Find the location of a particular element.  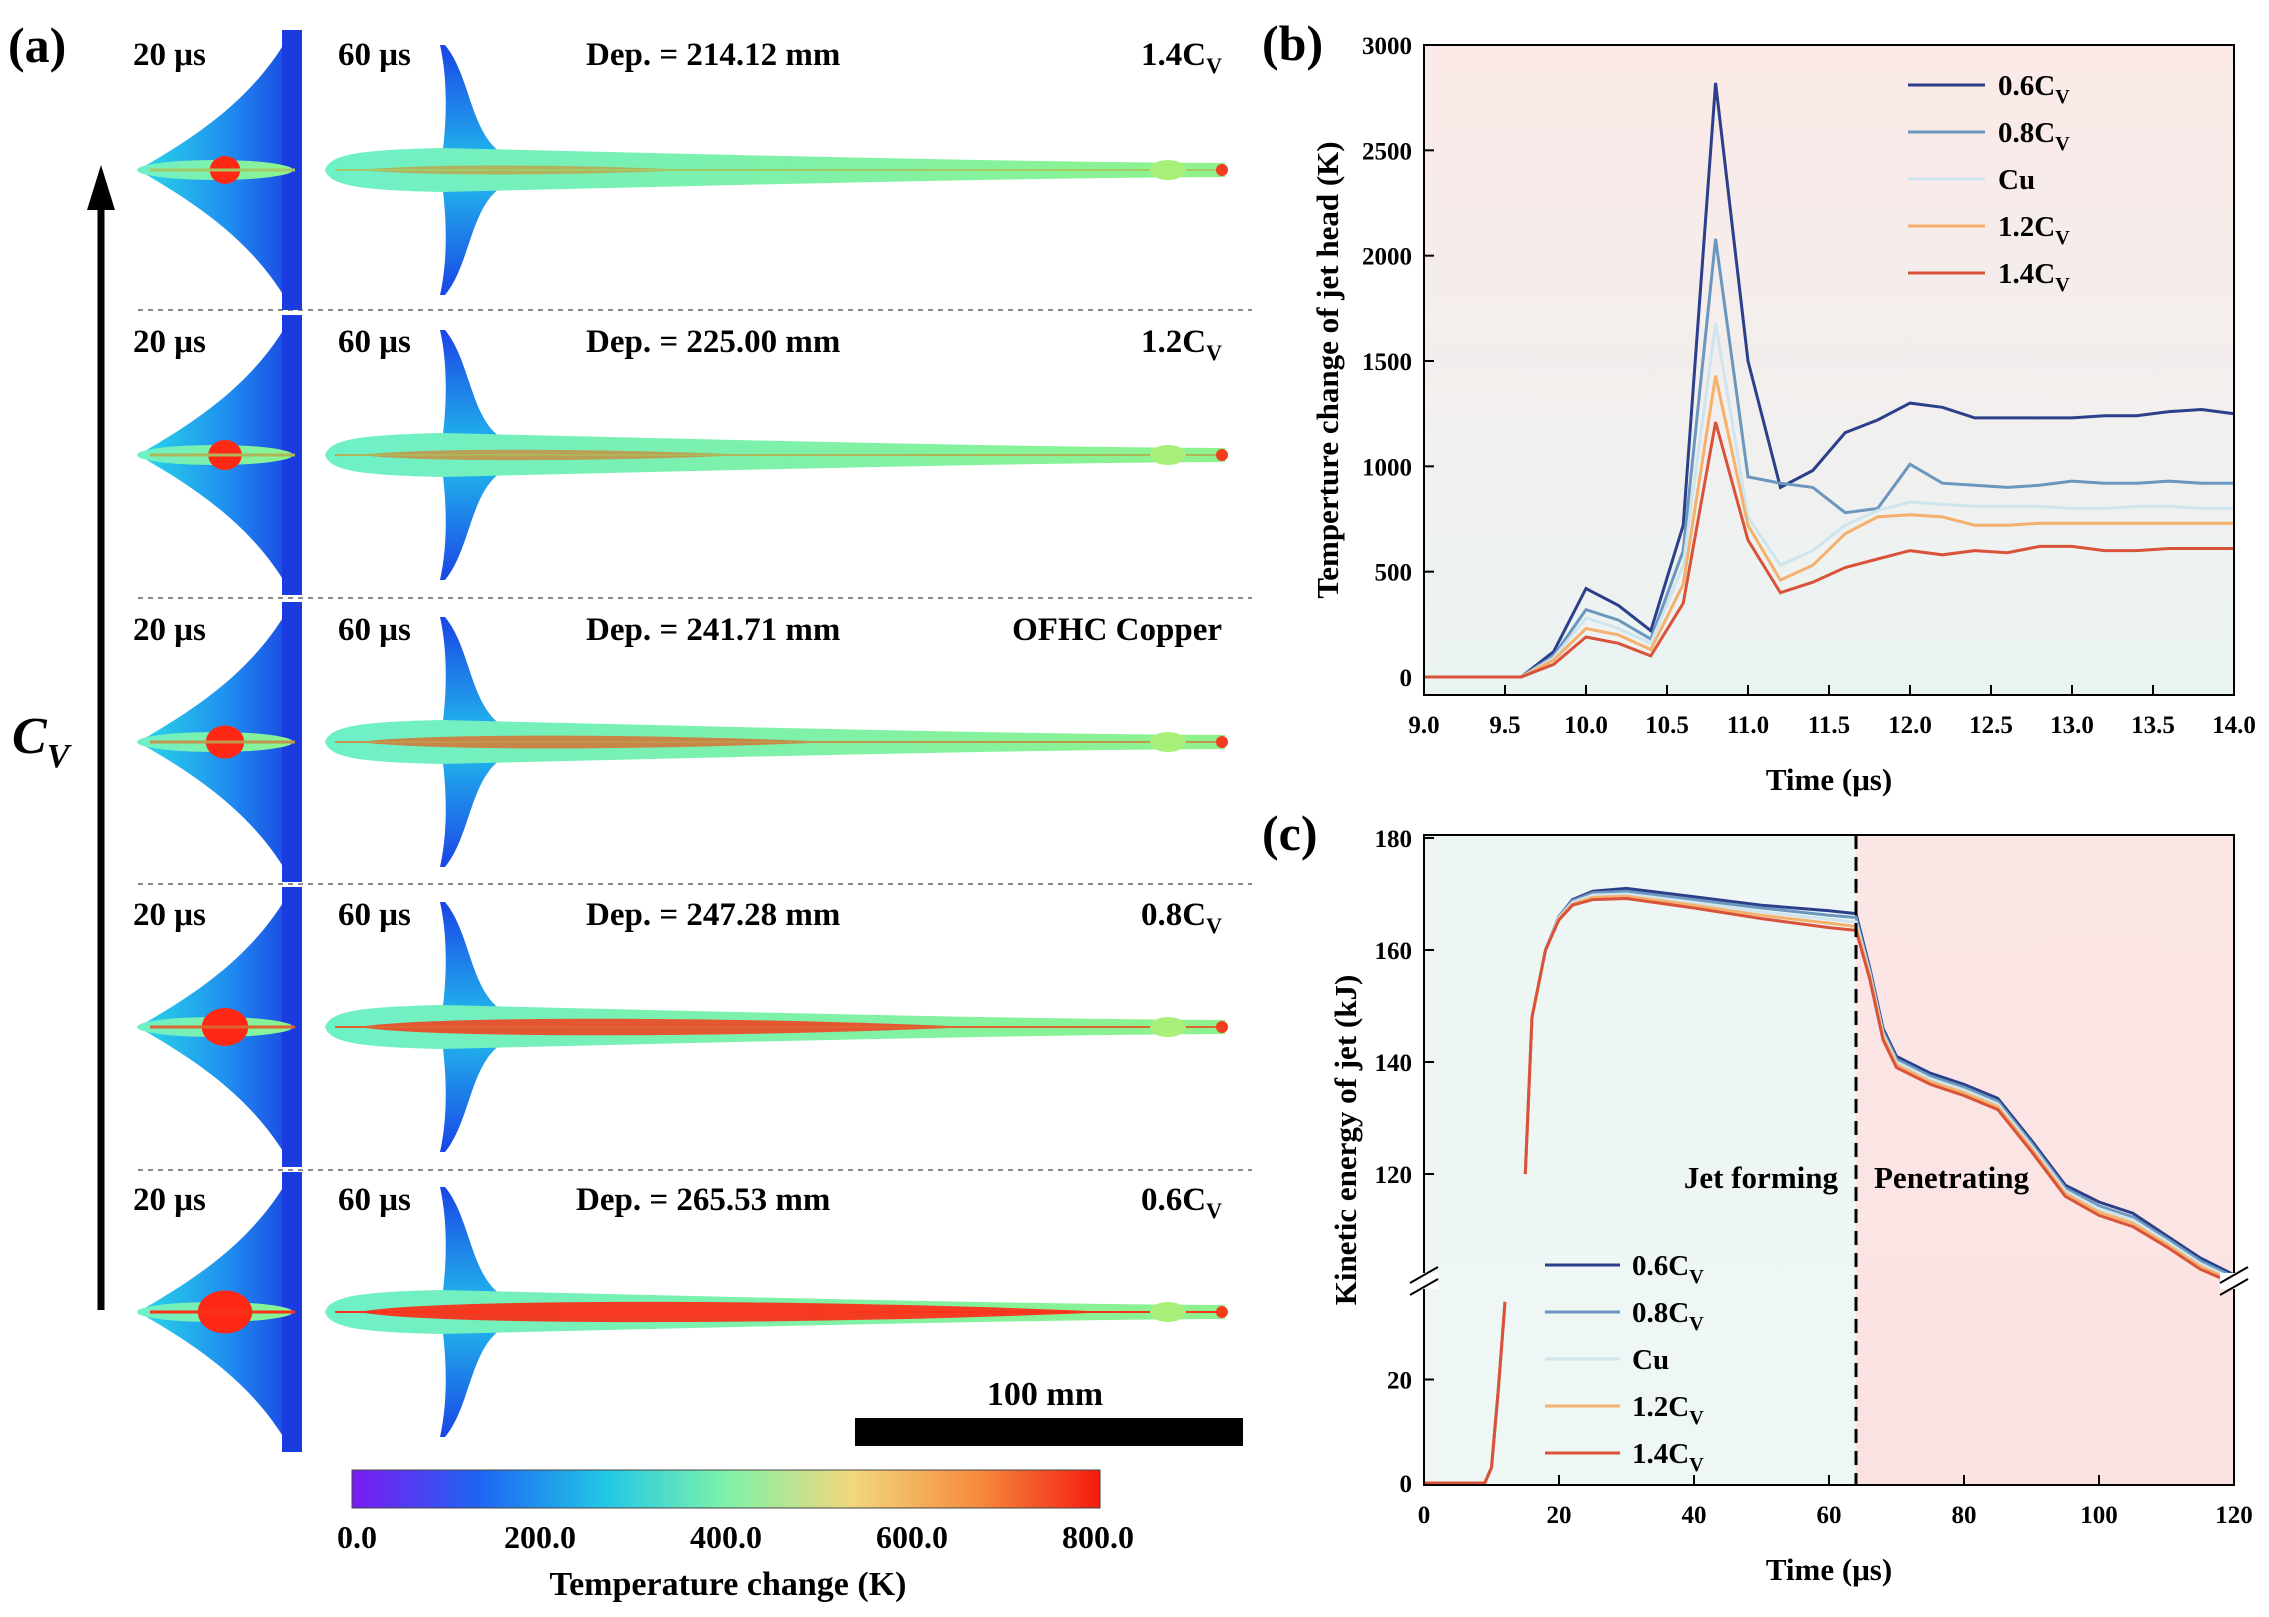

plot-c-legend: 0.6CV 0.8CV Cu 1.2CV 1.4CV is located at coordinates (1624, 1363).